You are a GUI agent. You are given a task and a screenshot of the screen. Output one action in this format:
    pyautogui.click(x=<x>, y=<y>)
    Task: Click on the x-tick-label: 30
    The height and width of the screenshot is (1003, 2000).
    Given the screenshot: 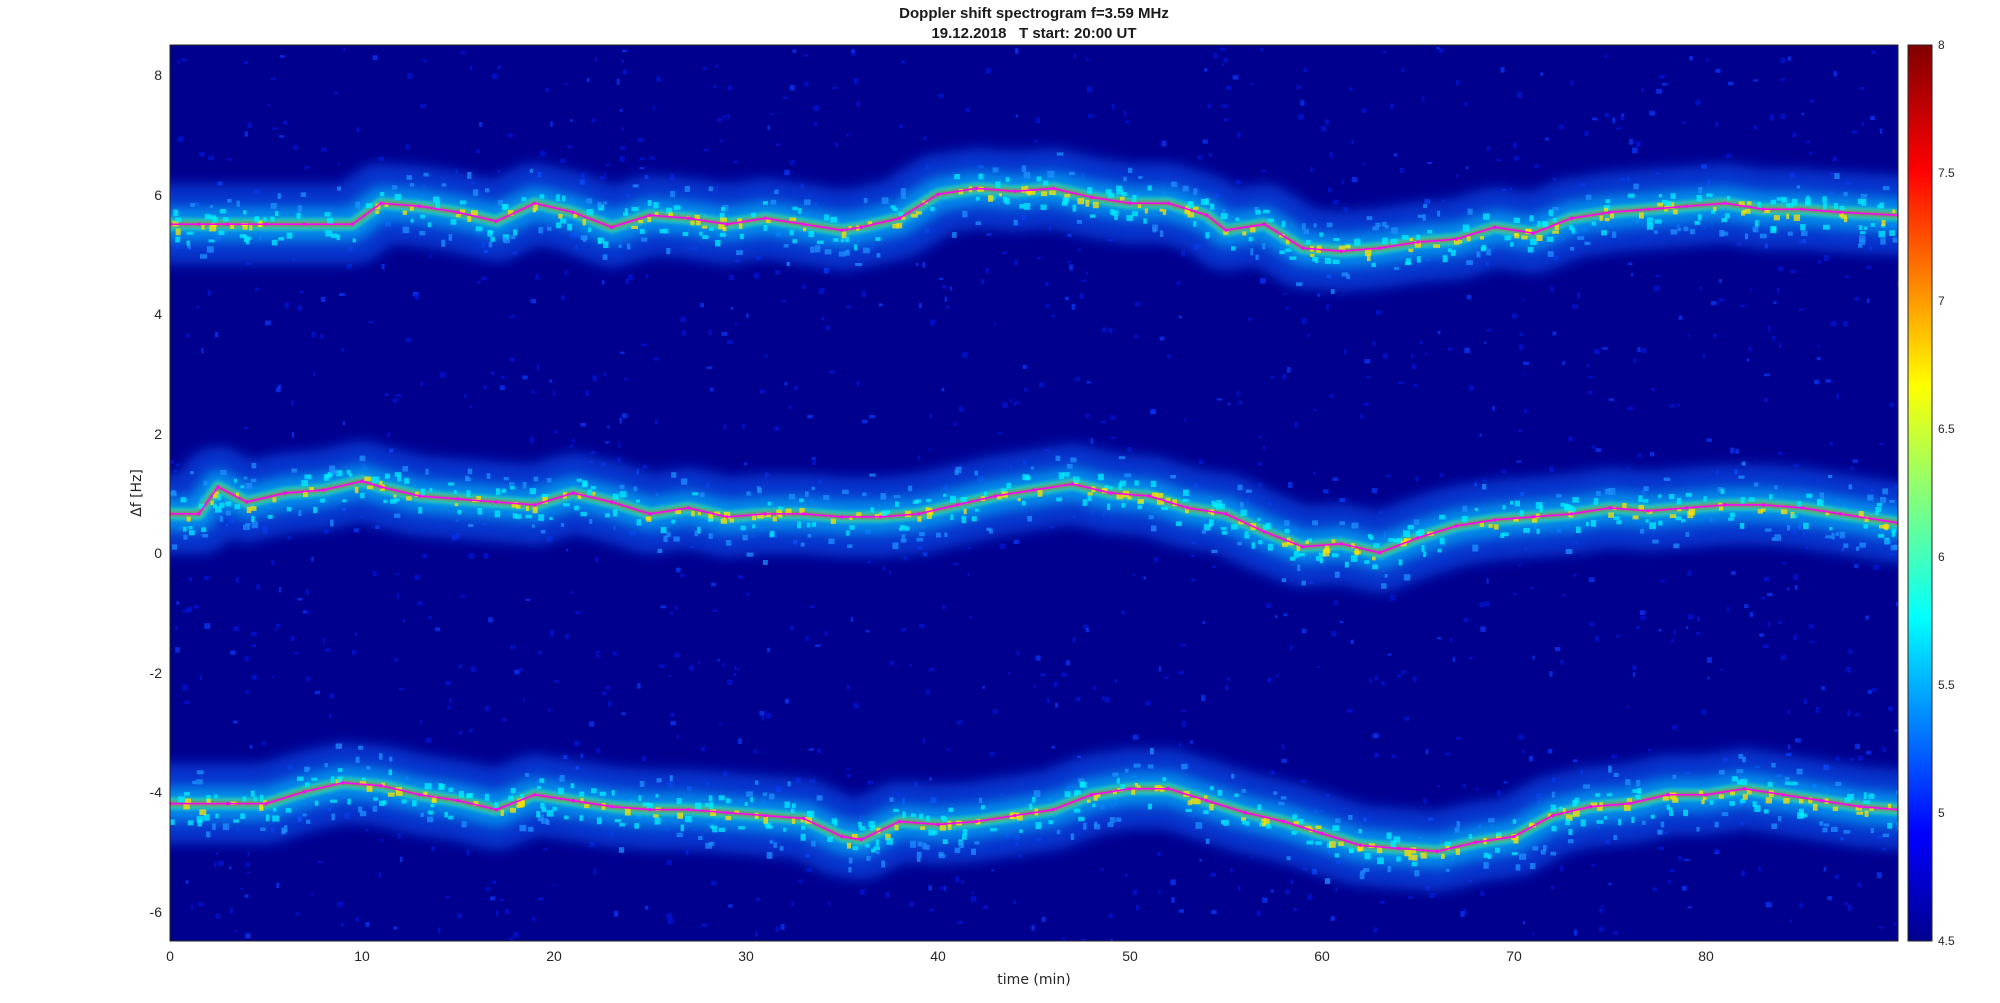 What is the action you would take?
    pyautogui.click(x=746, y=956)
    